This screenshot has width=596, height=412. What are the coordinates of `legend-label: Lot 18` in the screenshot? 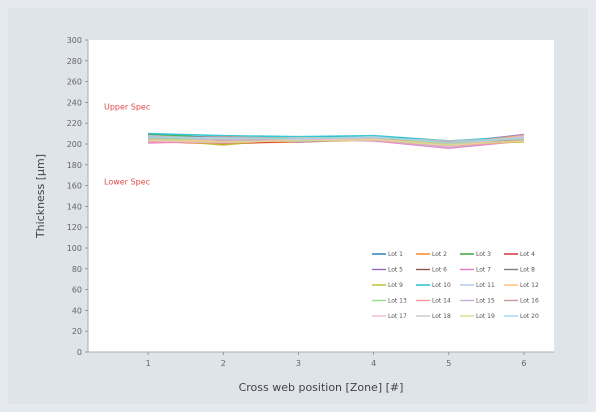 It's located at (441, 316).